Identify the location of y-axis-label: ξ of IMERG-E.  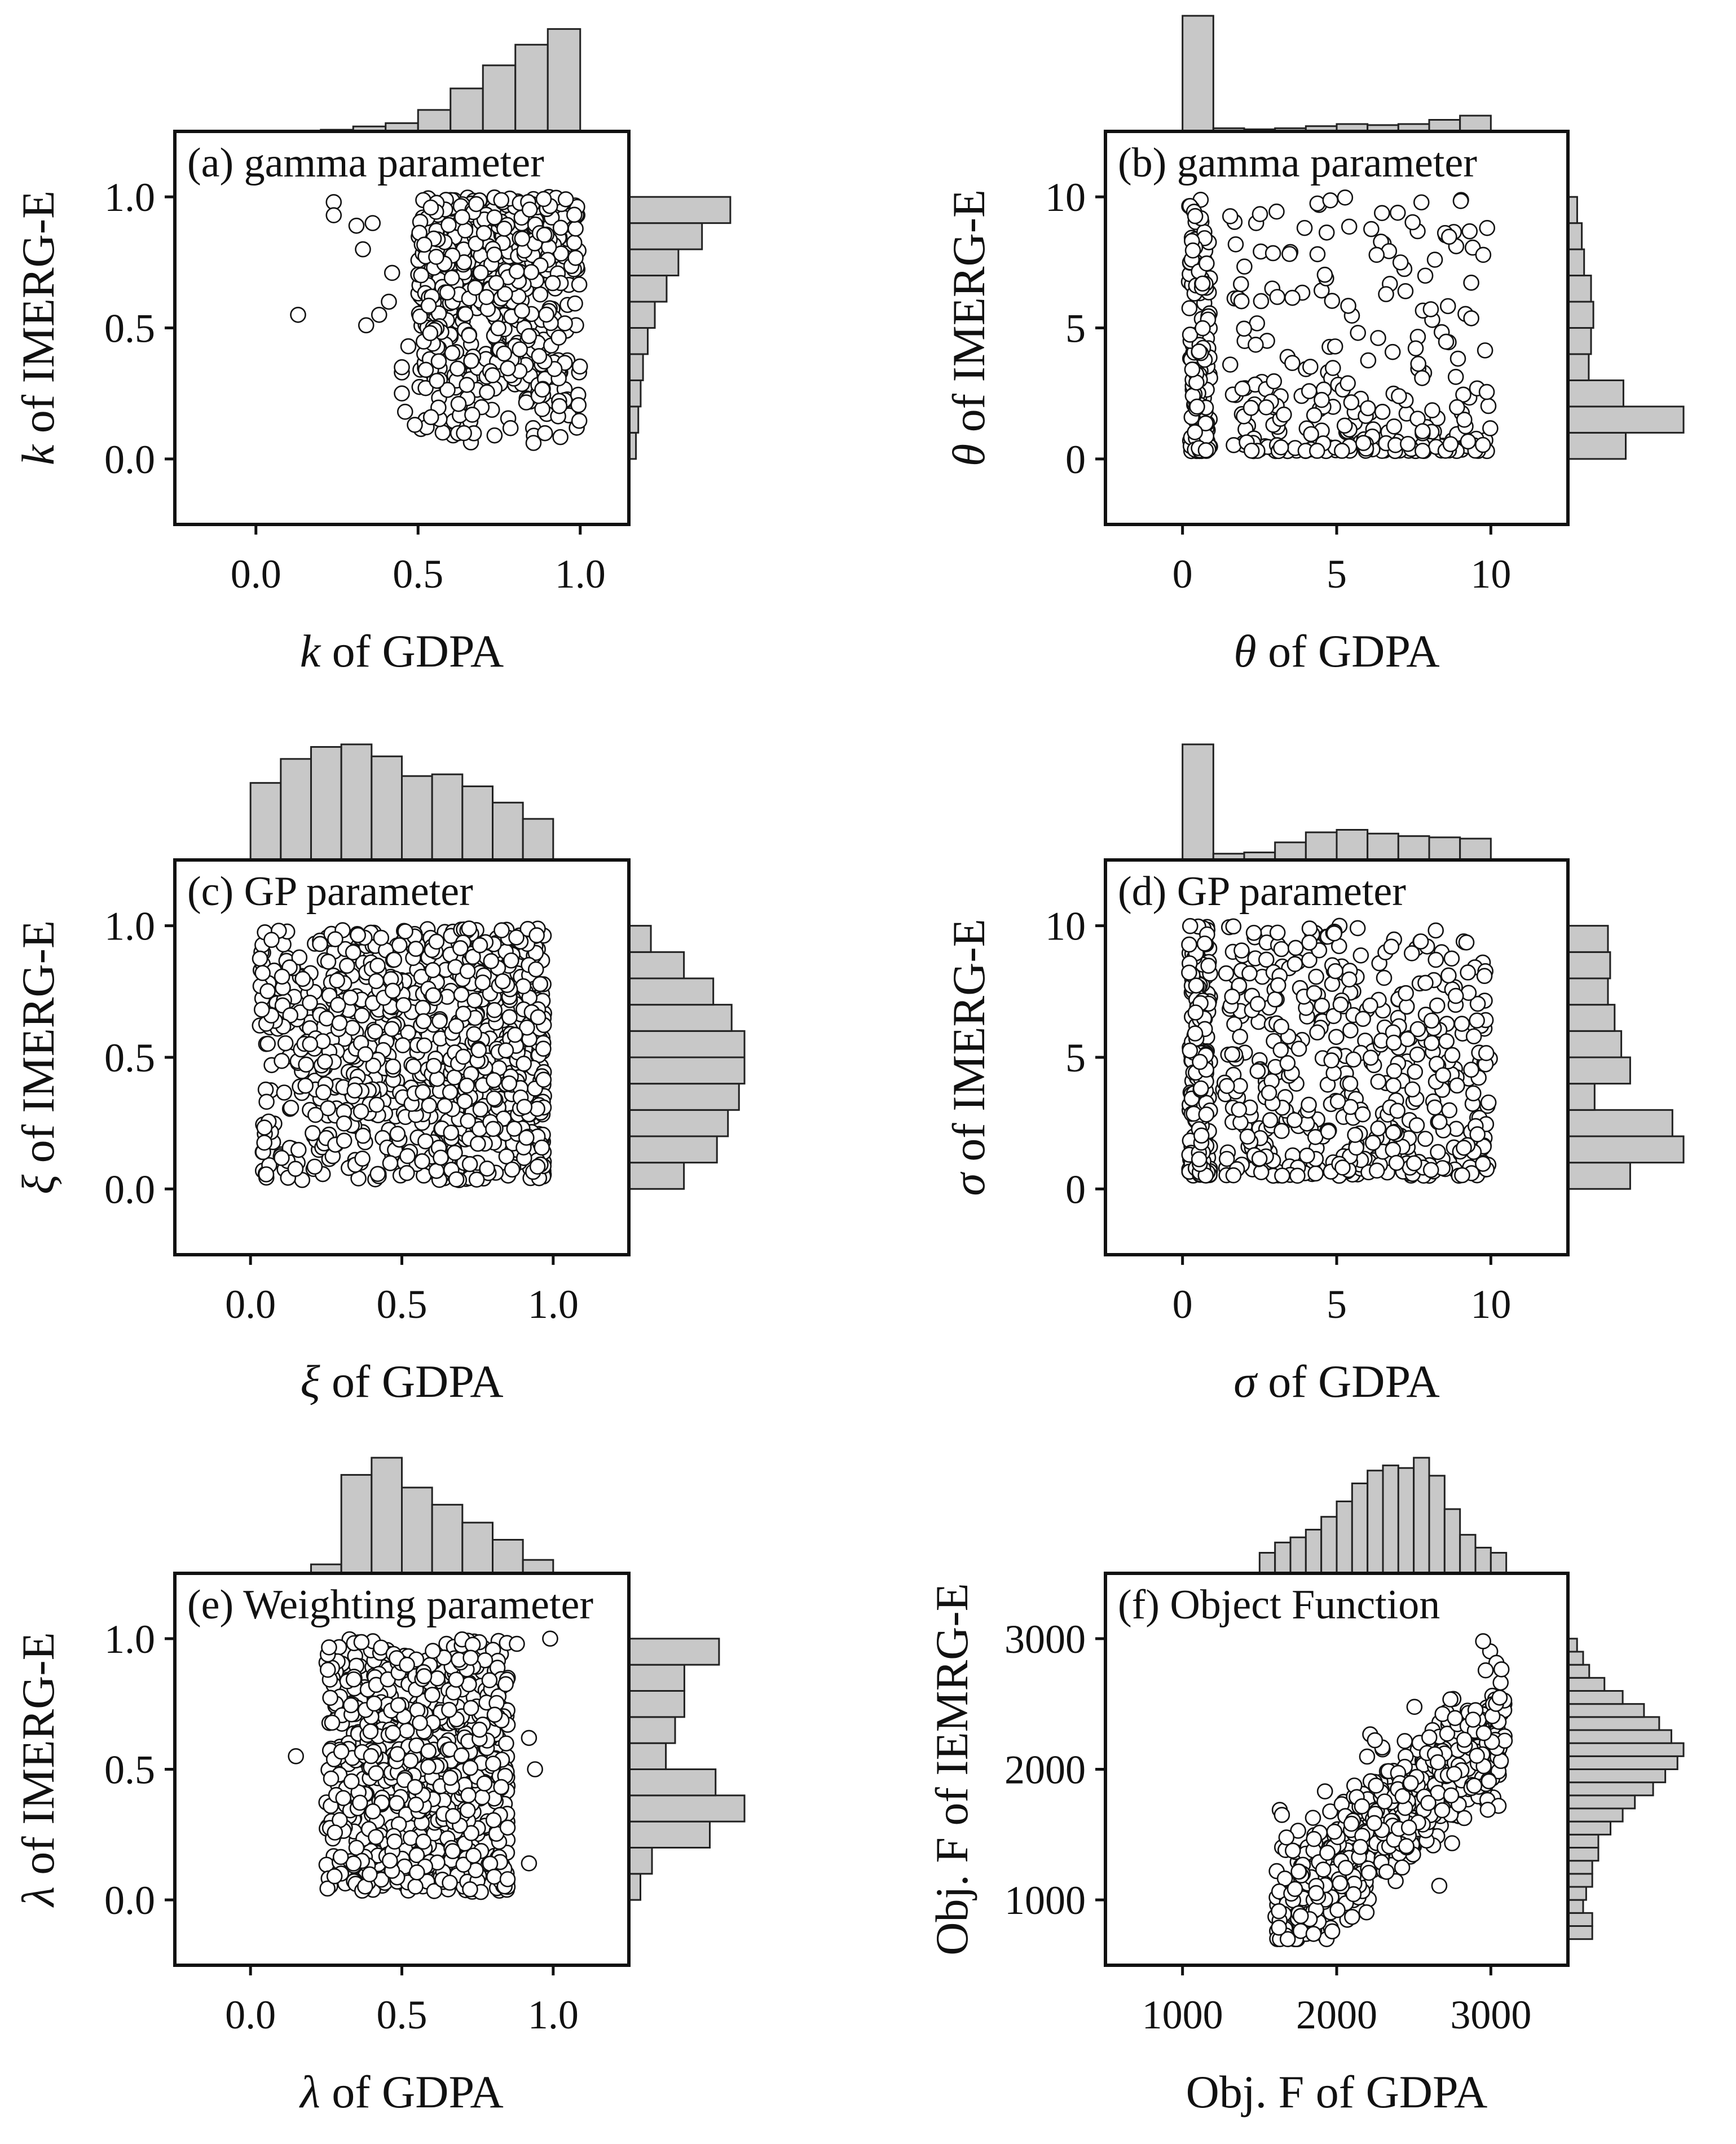
(38, 1057).